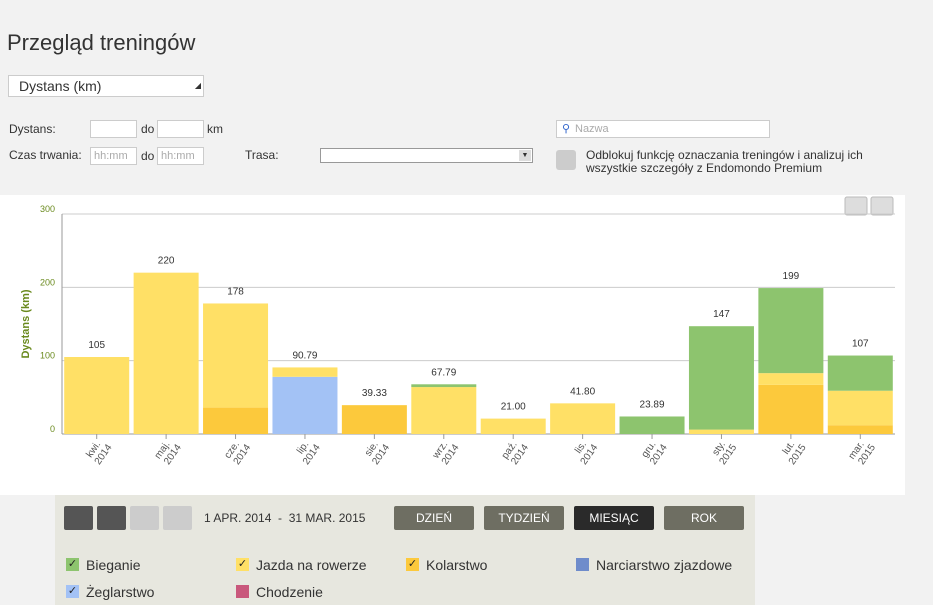  What do you see at coordinates (652, 404) in the screenshot?
I see `total-label: 23.89` at bounding box center [652, 404].